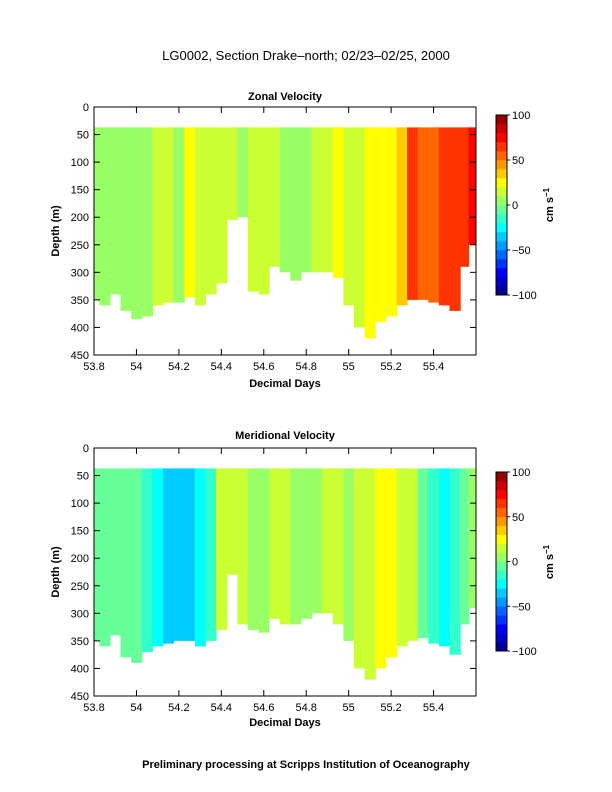 This screenshot has height=792, width=612. What do you see at coordinates (178, 708) in the screenshot?
I see `meridional-x-tick-label: 54.2` at bounding box center [178, 708].